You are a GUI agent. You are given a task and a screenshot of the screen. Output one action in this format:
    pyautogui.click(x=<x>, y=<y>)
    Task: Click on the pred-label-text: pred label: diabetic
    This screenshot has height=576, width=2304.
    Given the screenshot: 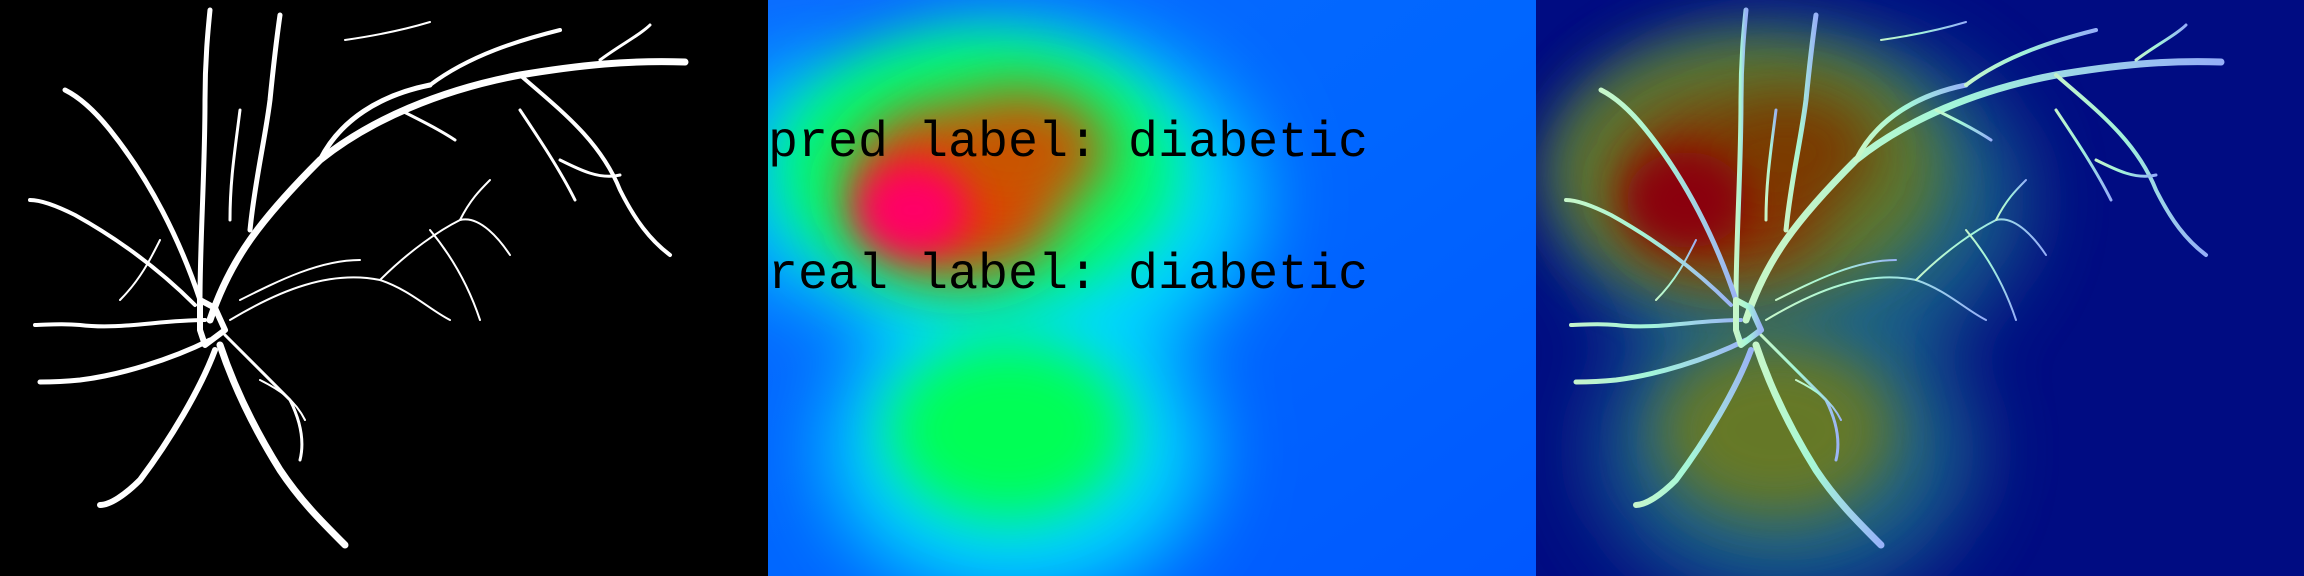 What is the action you would take?
    pyautogui.click(x=1068, y=143)
    